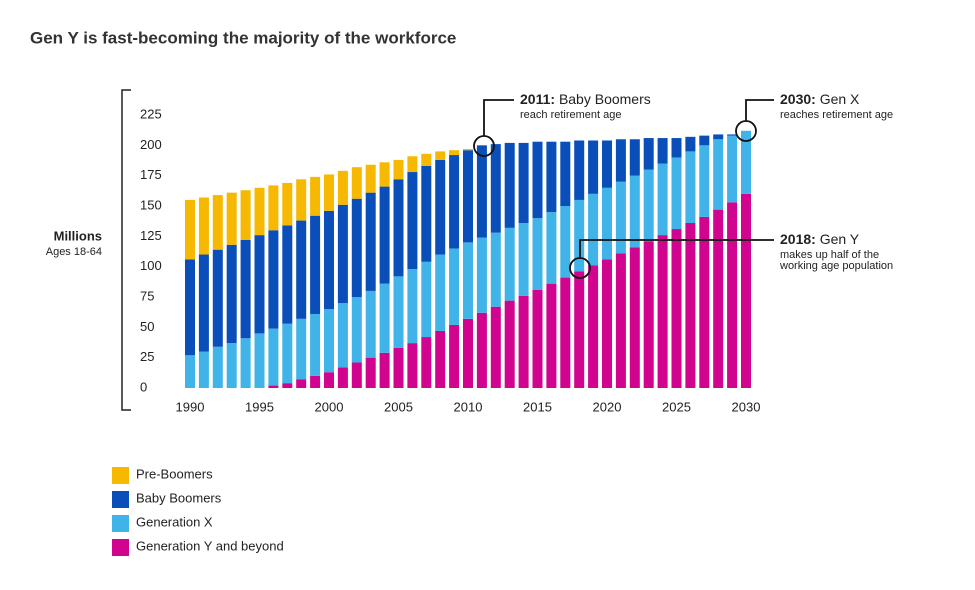 The width and height of the screenshot is (975, 590). Describe the element at coordinates (151, 235) in the screenshot. I see `y-tick-label: 125` at that location.